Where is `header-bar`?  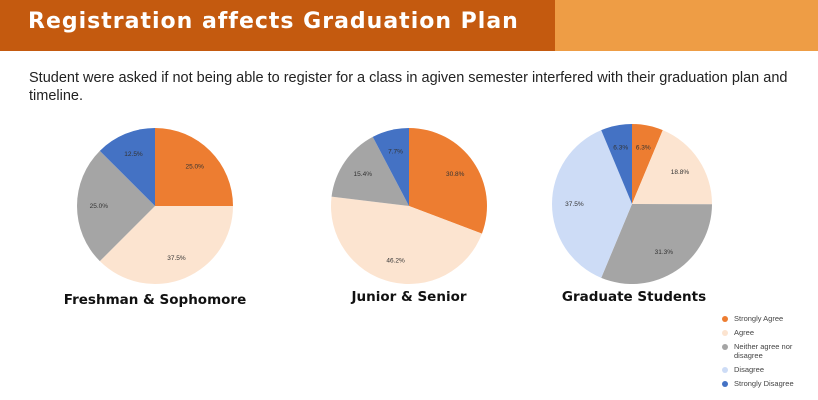 header-bar is located at coordinates (277, 25).